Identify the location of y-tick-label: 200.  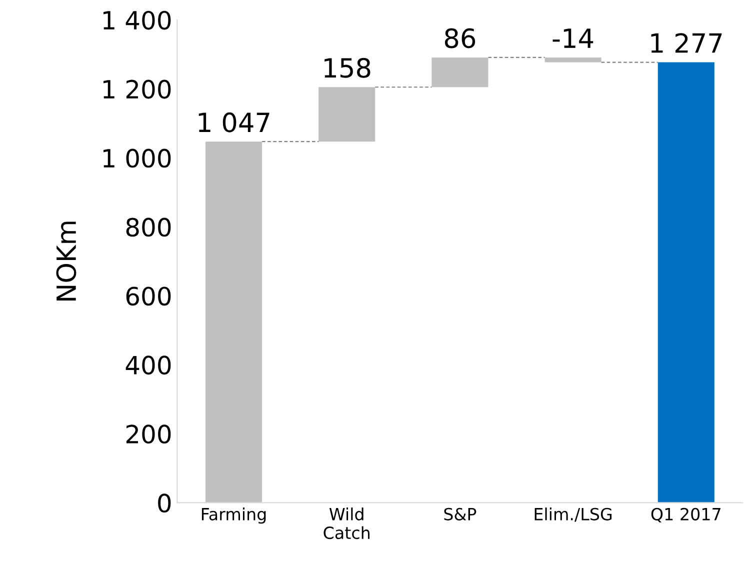
(148, 434).